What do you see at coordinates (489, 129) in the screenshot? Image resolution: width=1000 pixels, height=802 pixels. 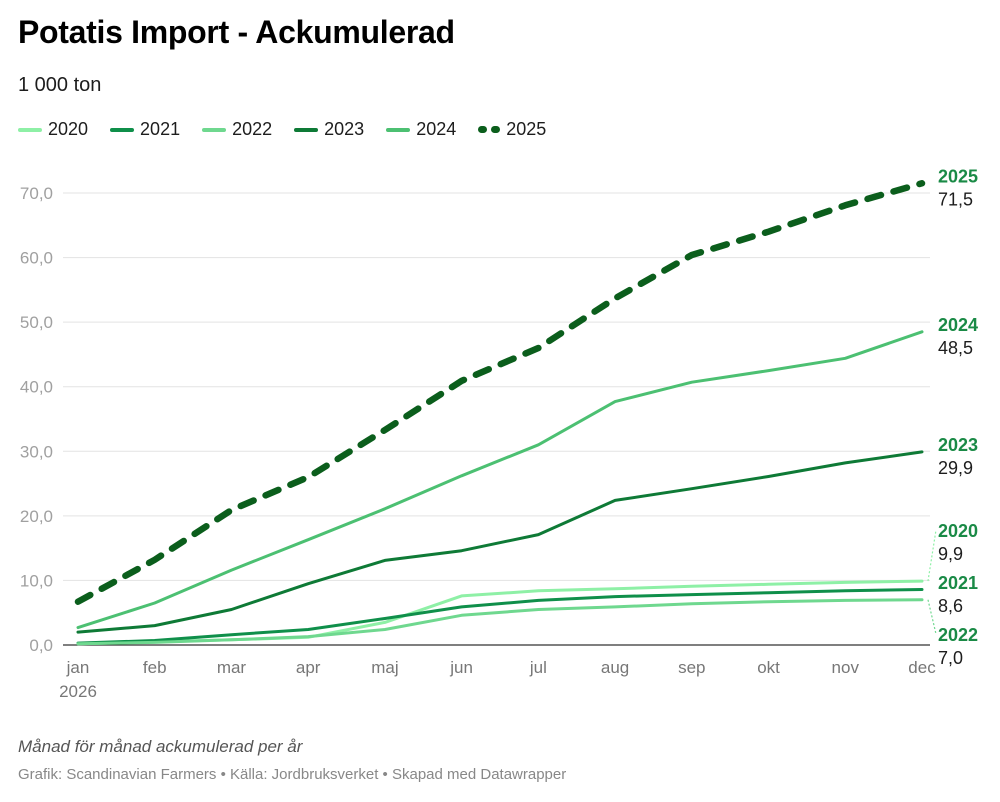 I see `legend-swatch-2025` at bounding box center [489, 129].